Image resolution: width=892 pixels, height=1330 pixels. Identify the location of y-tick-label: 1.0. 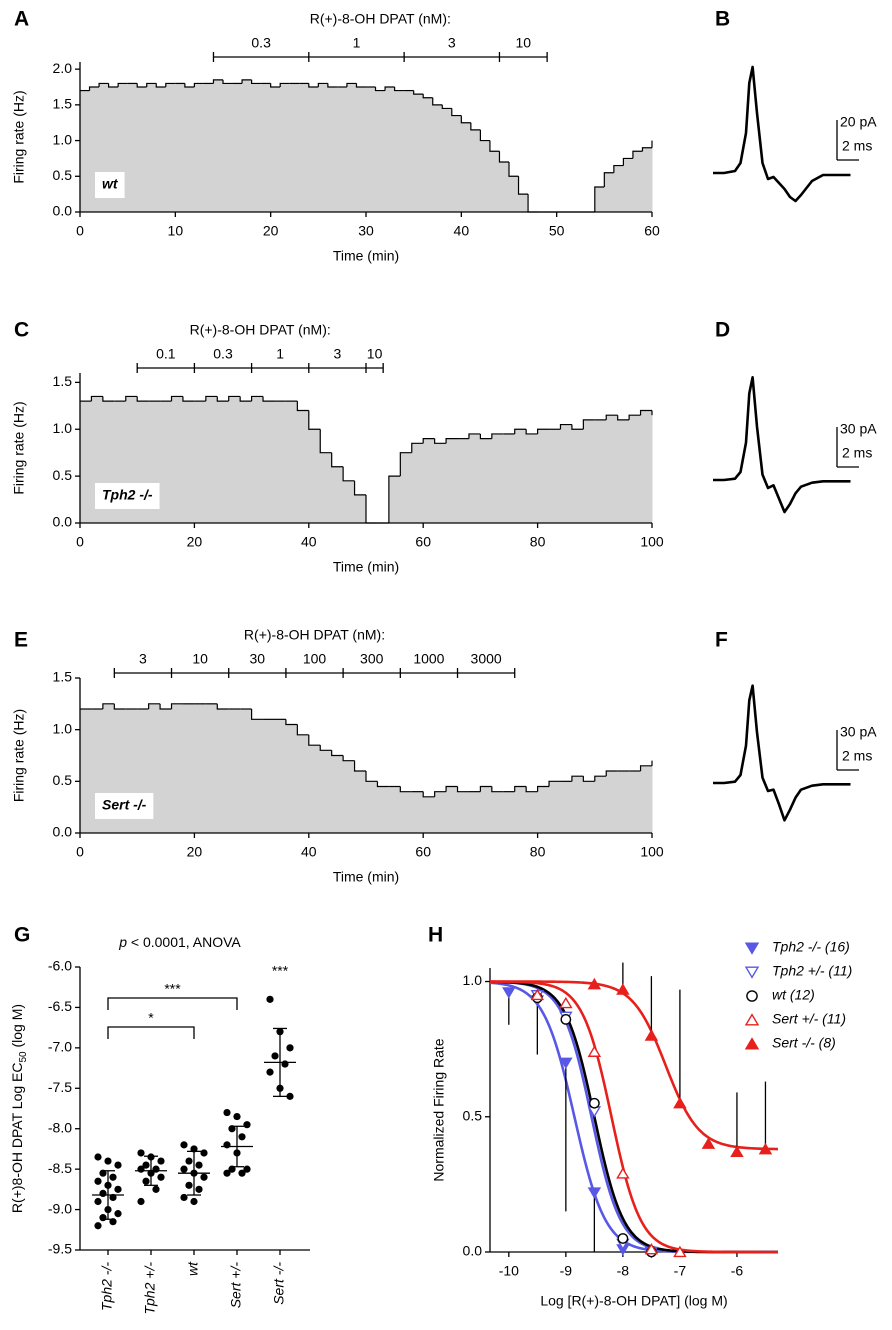
(63, 428).